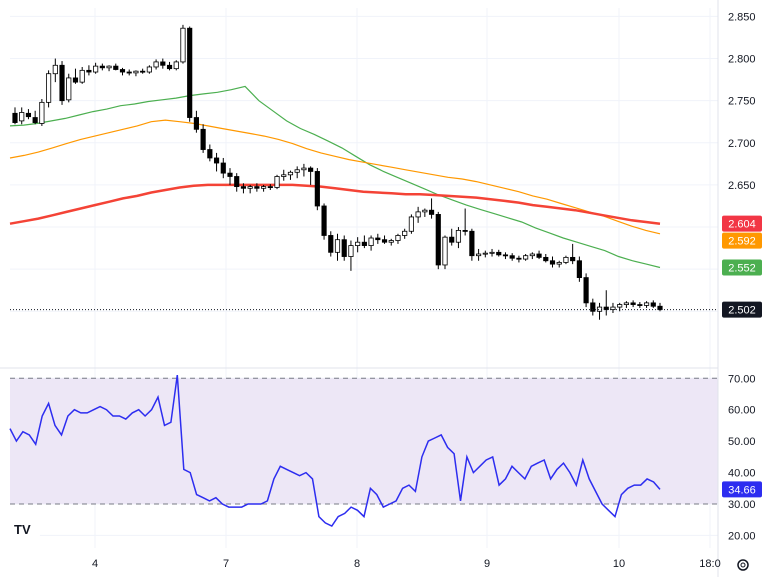 This screenshot has width=766, height=577. I want to click on value-badge: 34.66, so click(742, 489).